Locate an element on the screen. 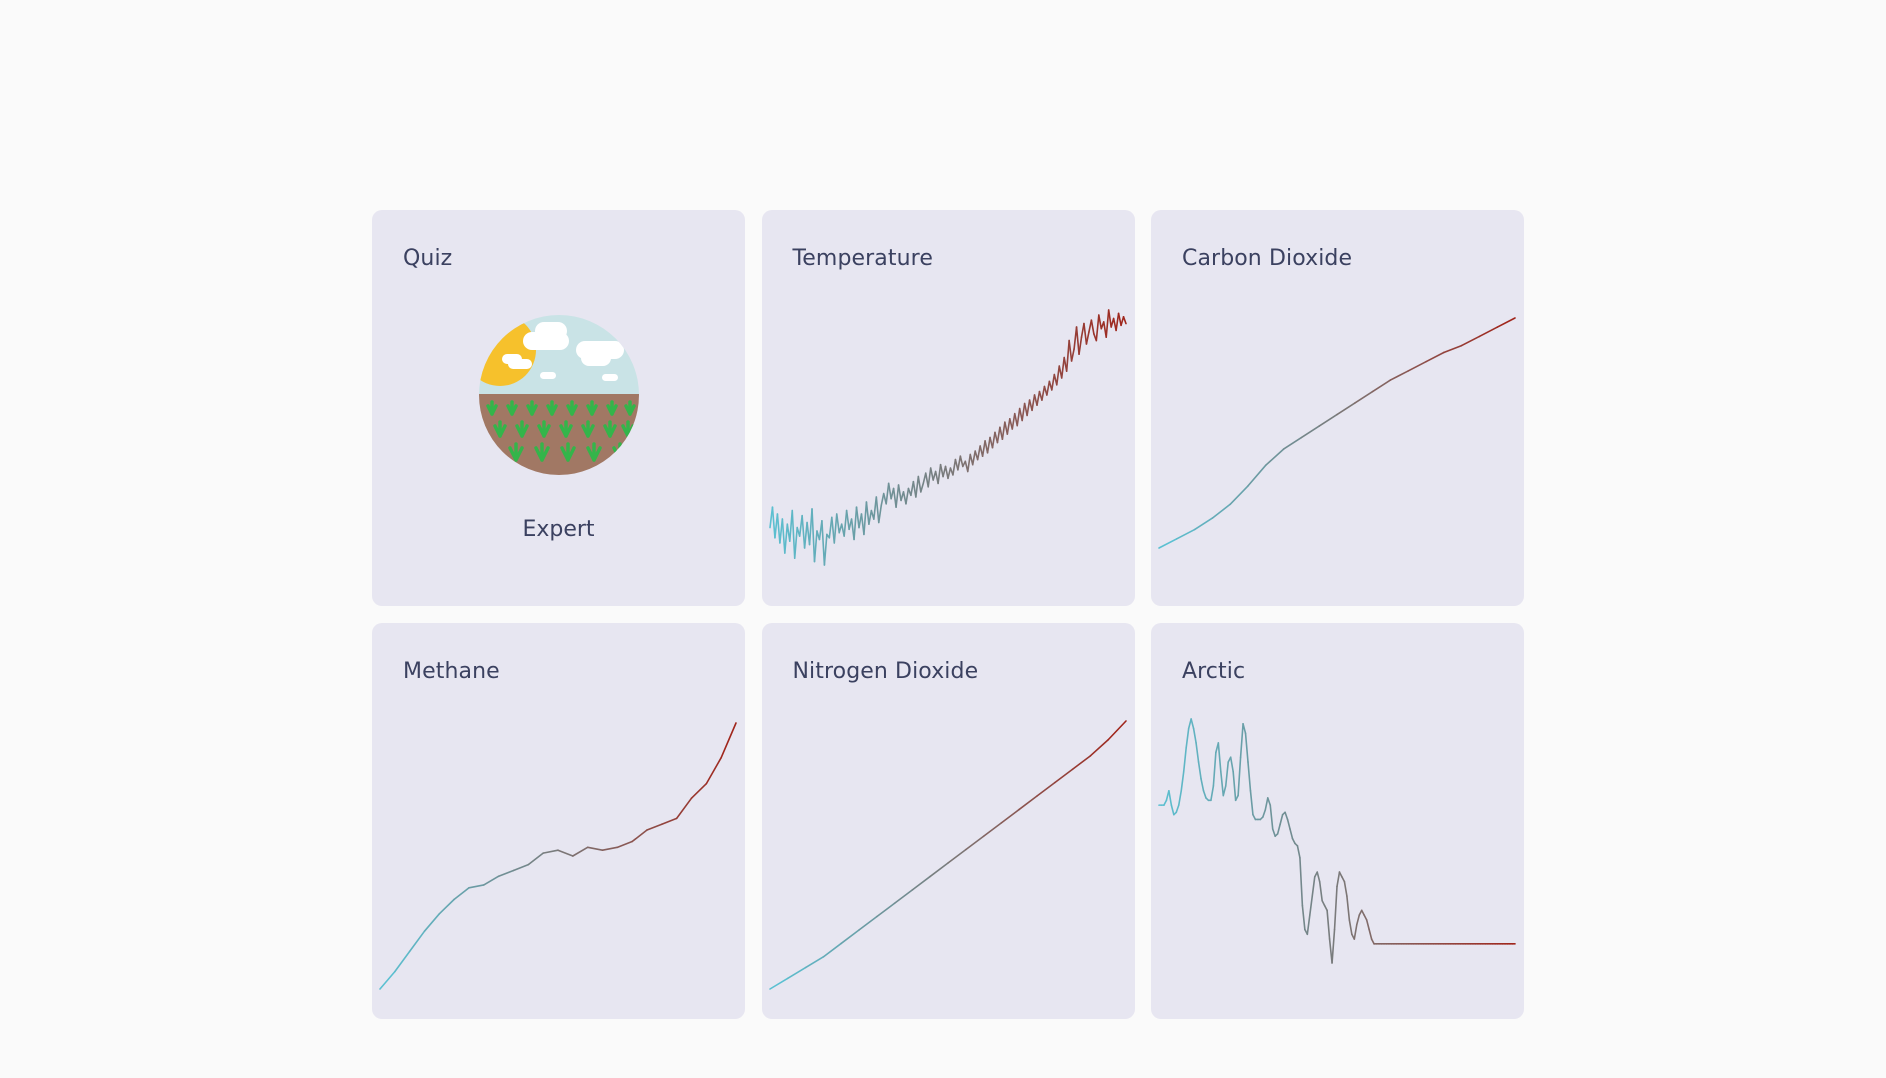 This screenshot has width=1886, height=1078. card-title: Quiz is located at coordinates (428, 258).